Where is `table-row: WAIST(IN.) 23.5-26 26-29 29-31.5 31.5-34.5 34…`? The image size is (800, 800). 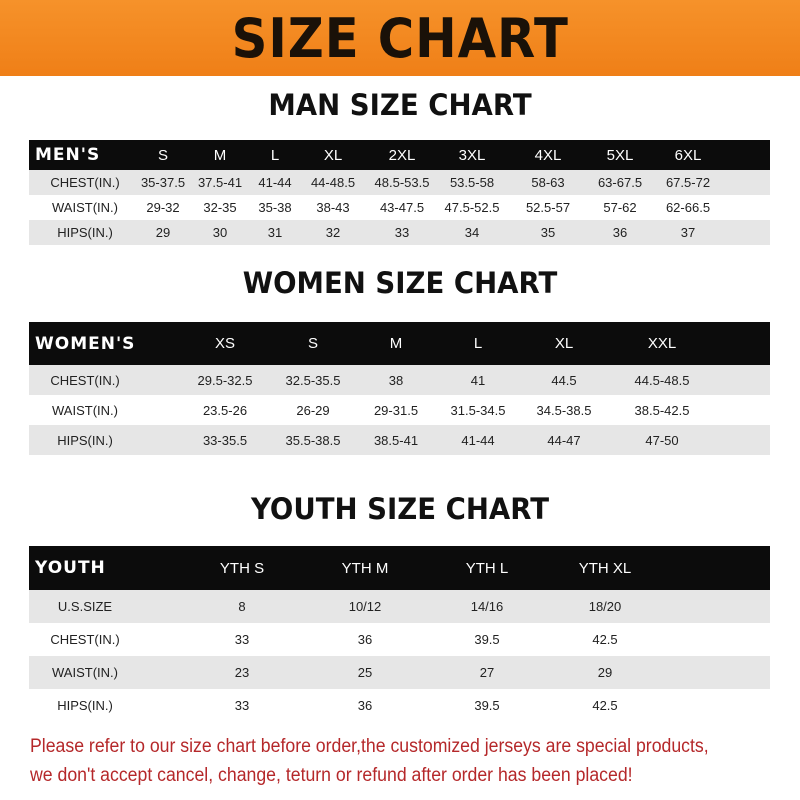
table-row: WAIST(IN.) 23.5-26 26-29 29-31.5 31.5-34.5 34… is located at coordinates (399, 410).